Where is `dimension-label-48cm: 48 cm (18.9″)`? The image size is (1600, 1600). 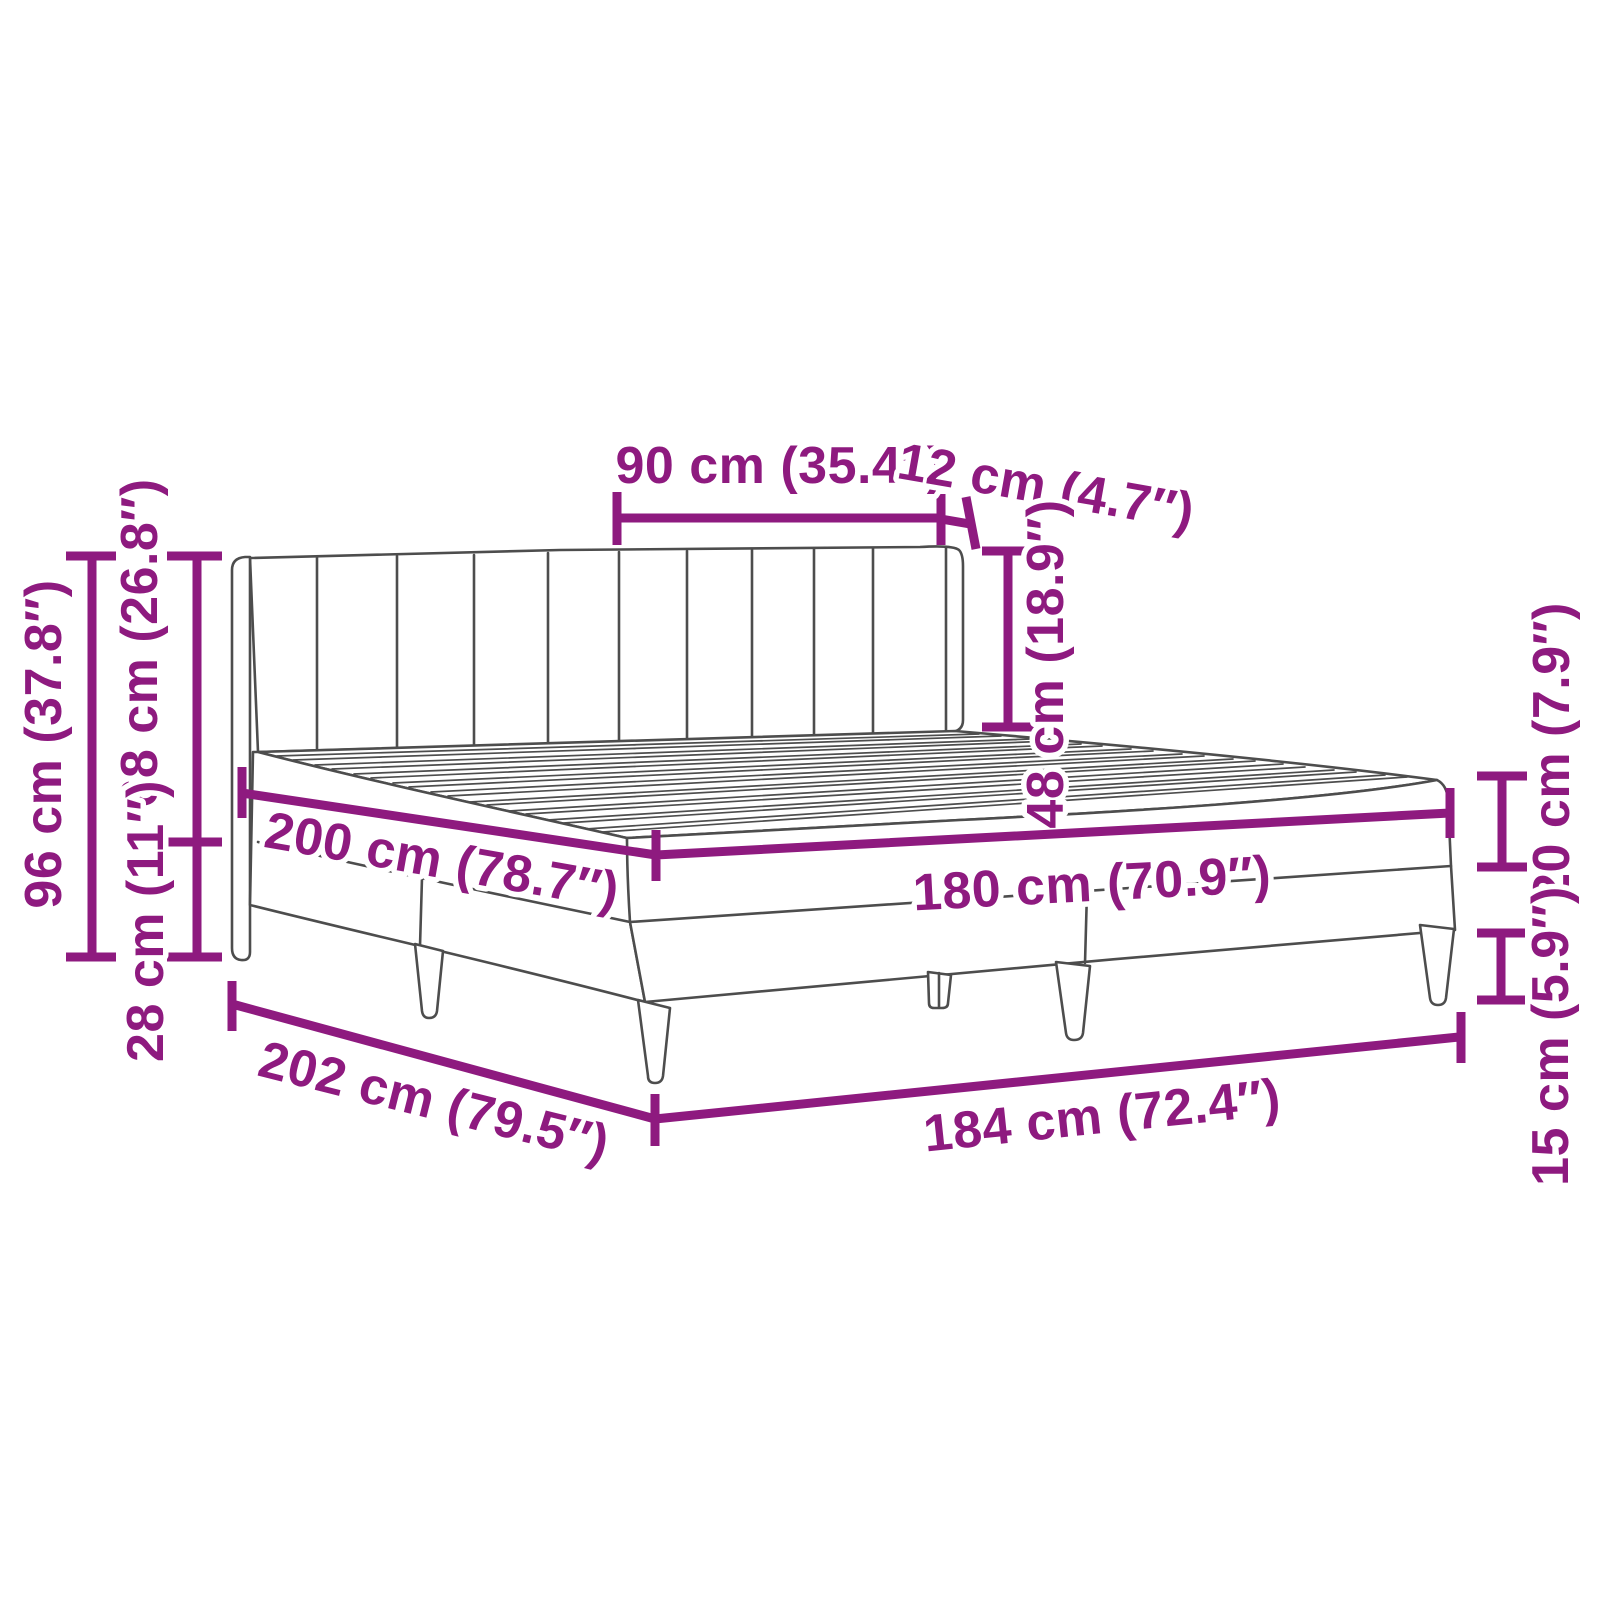 dimension-label-48cm: 48 cm (18.9″) is located at coordinates (1046, 663).